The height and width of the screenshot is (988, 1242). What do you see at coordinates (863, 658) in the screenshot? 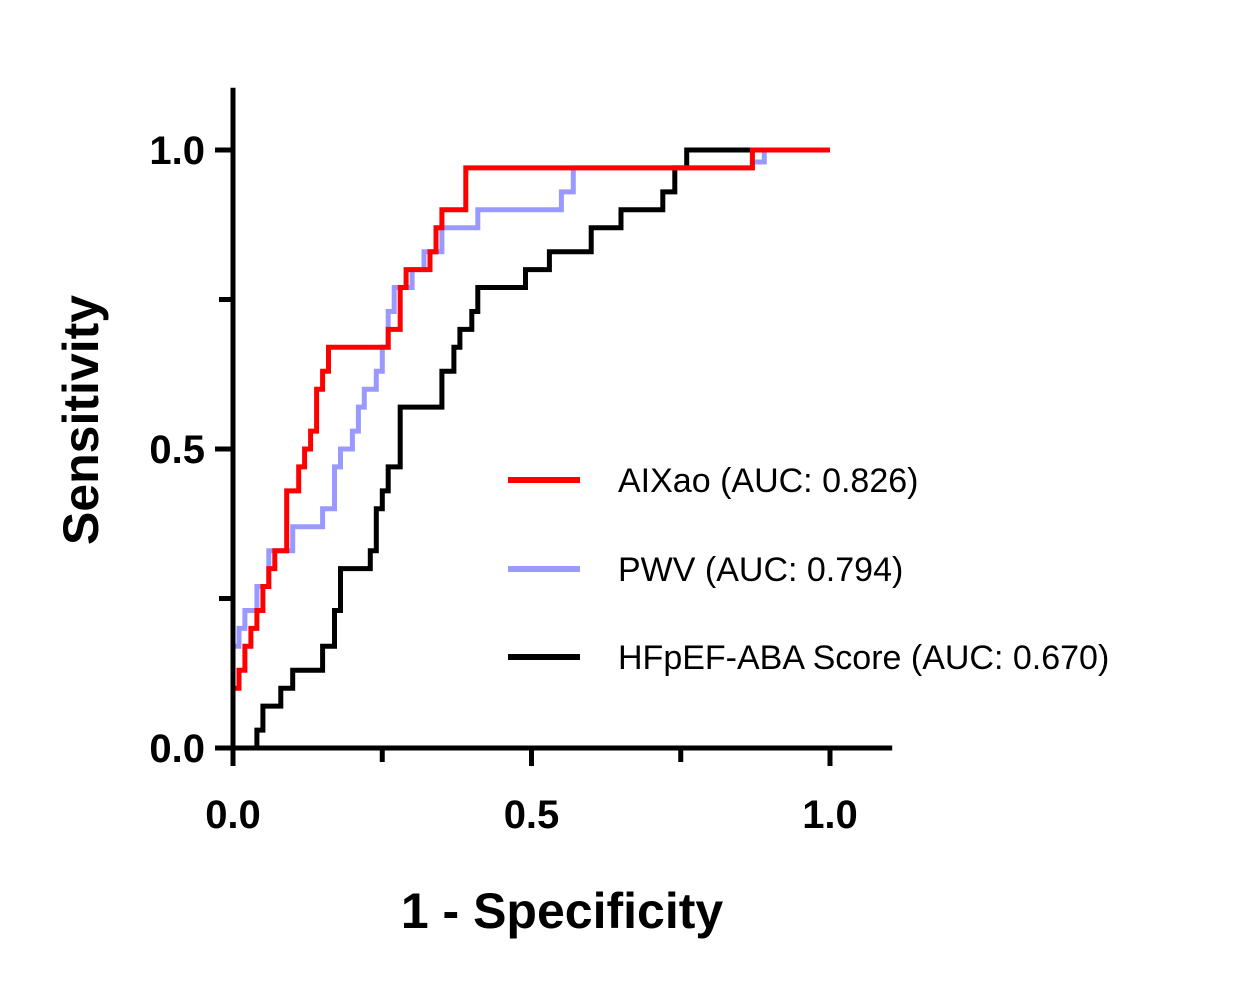
I see `legend-entry-hfpef-aba: HFpEF-ABA Score (AUC: 0.670)` at bounding box center [863, 658].